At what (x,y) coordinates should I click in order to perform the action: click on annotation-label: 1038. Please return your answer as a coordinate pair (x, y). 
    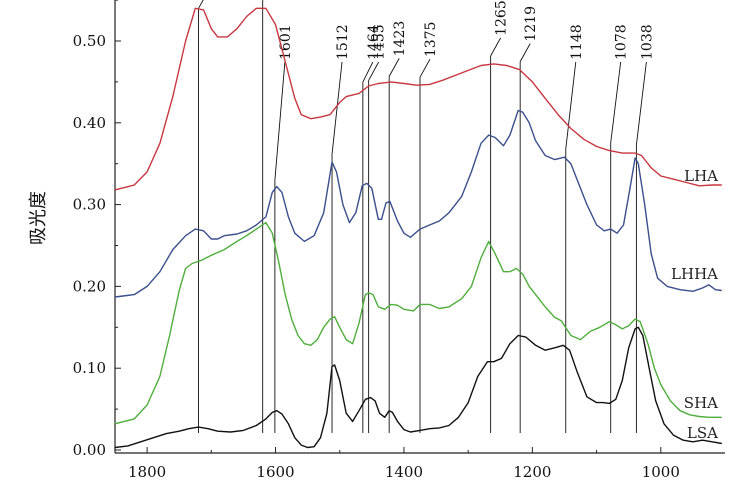
    Looking at the image, I should click on (647, 42).